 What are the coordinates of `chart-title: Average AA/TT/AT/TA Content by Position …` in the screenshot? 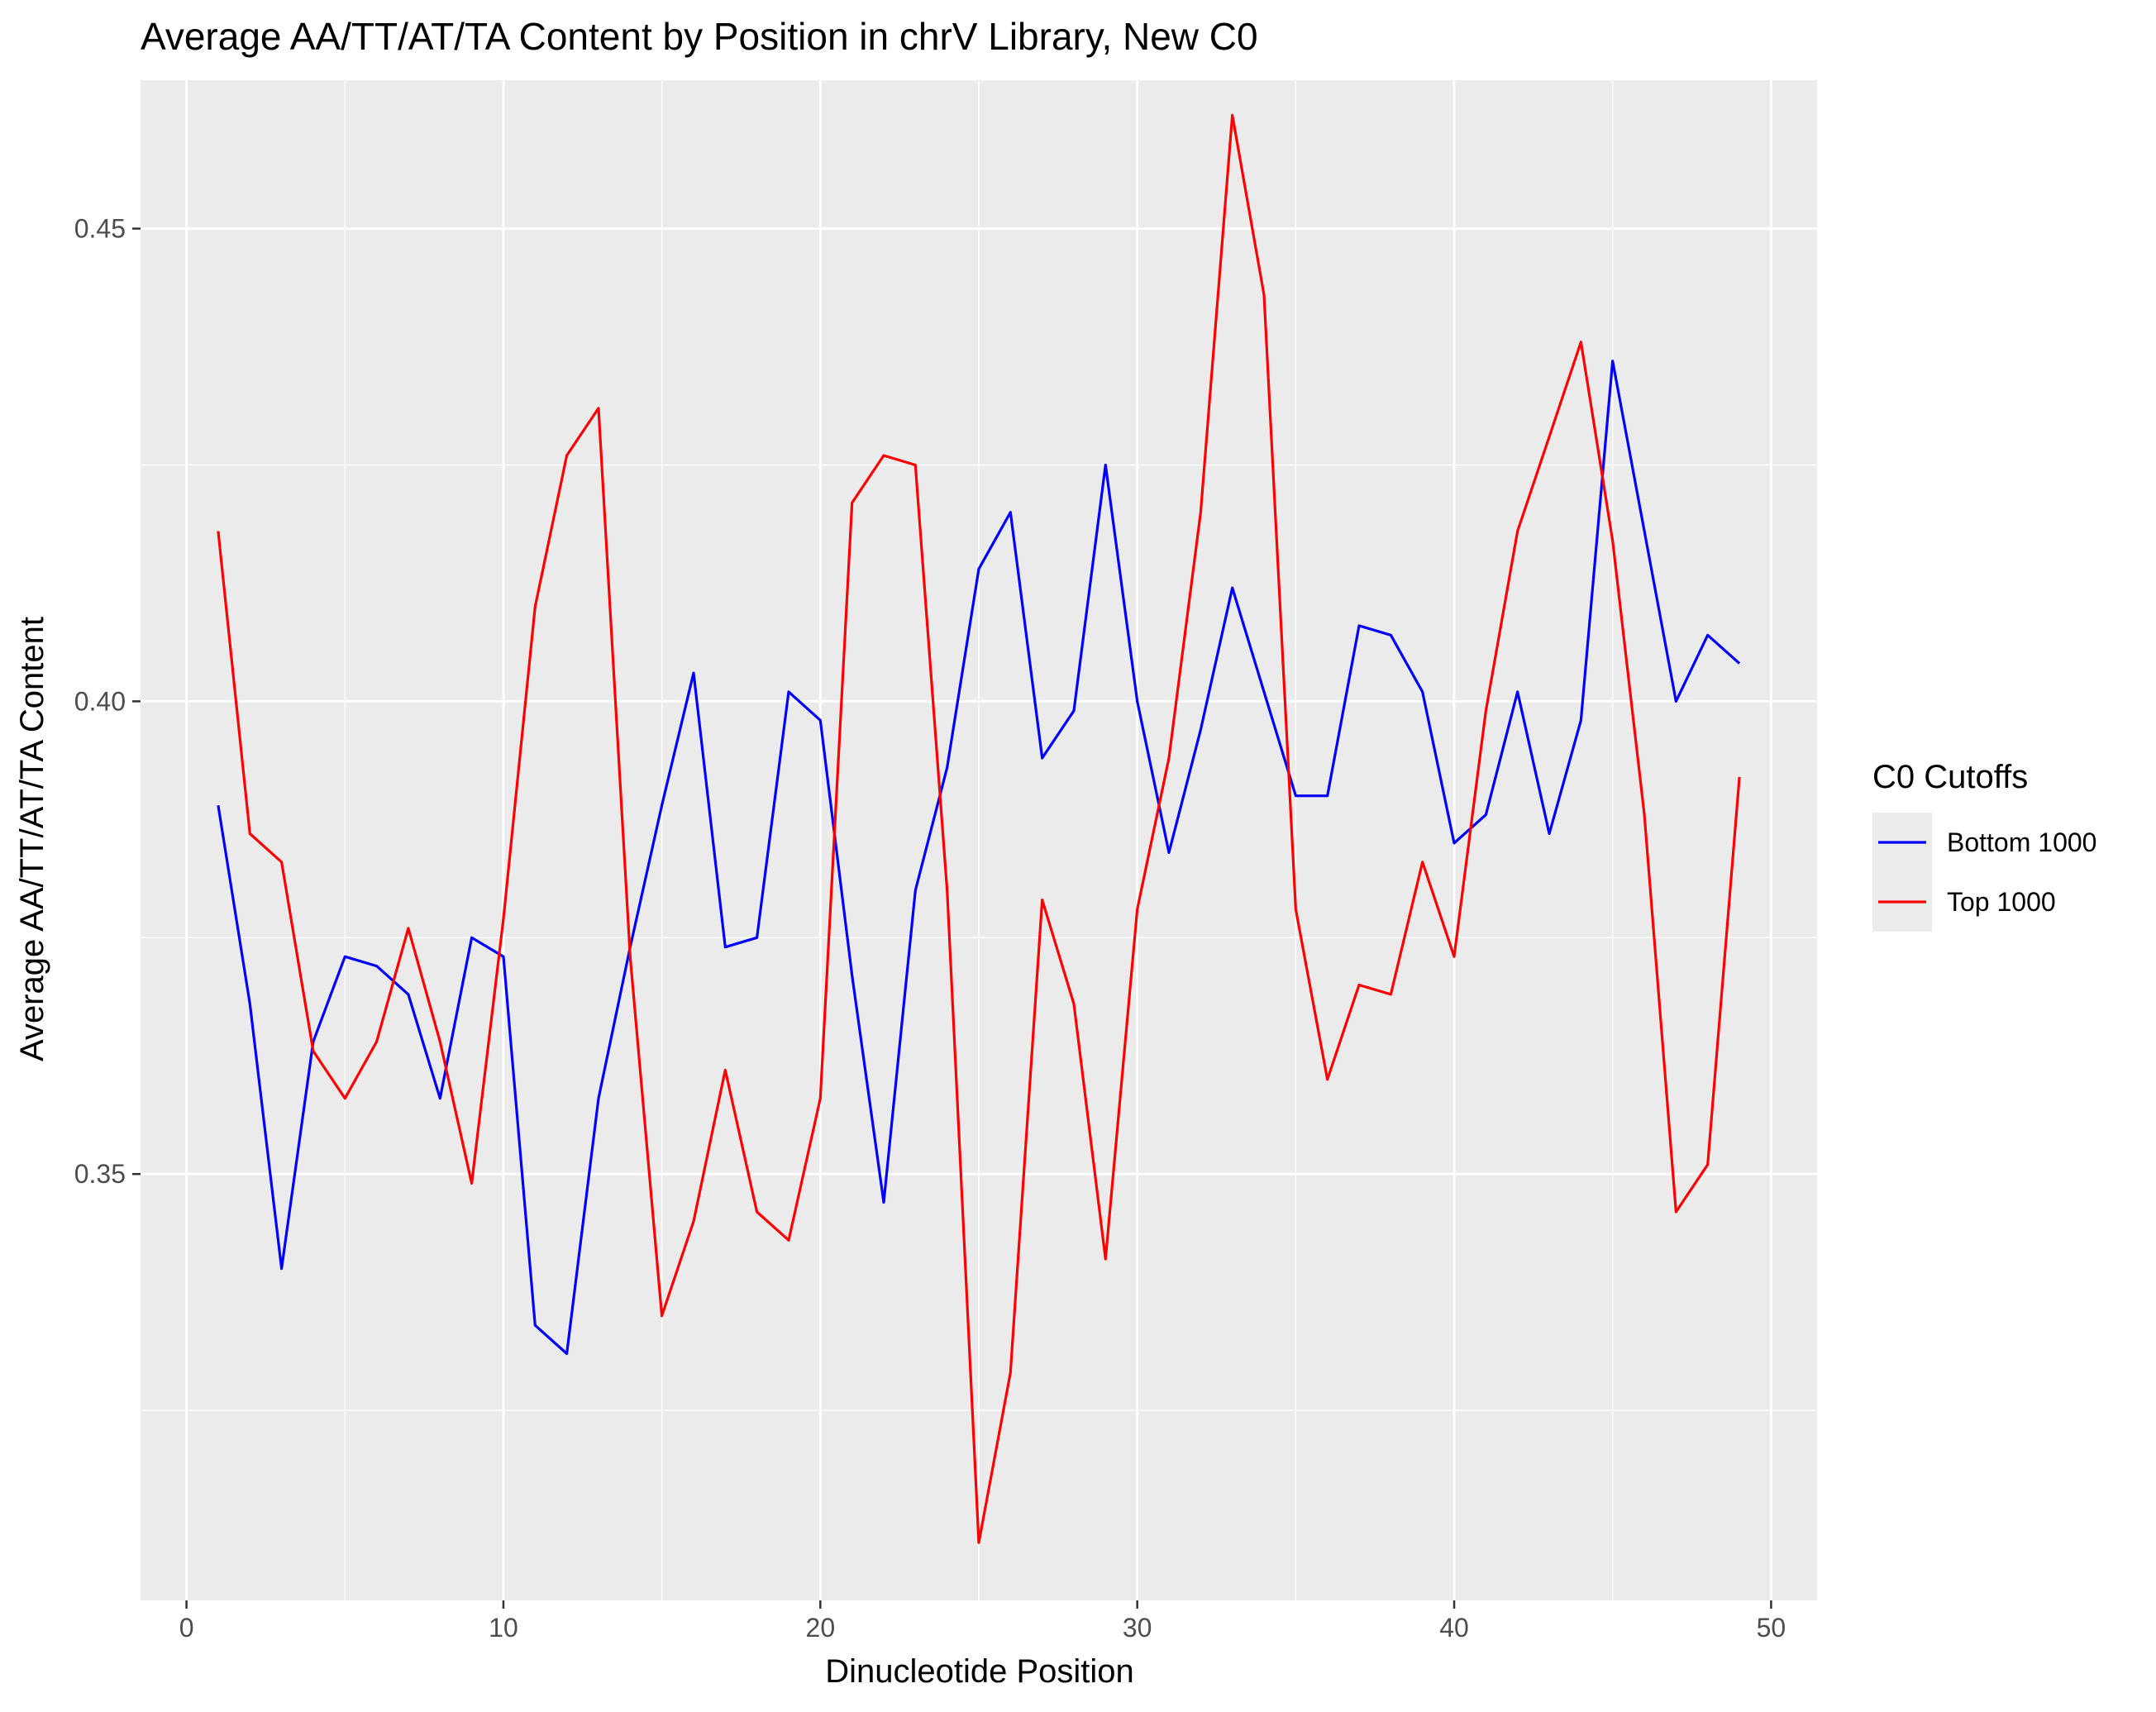 It's located at (699, 36).